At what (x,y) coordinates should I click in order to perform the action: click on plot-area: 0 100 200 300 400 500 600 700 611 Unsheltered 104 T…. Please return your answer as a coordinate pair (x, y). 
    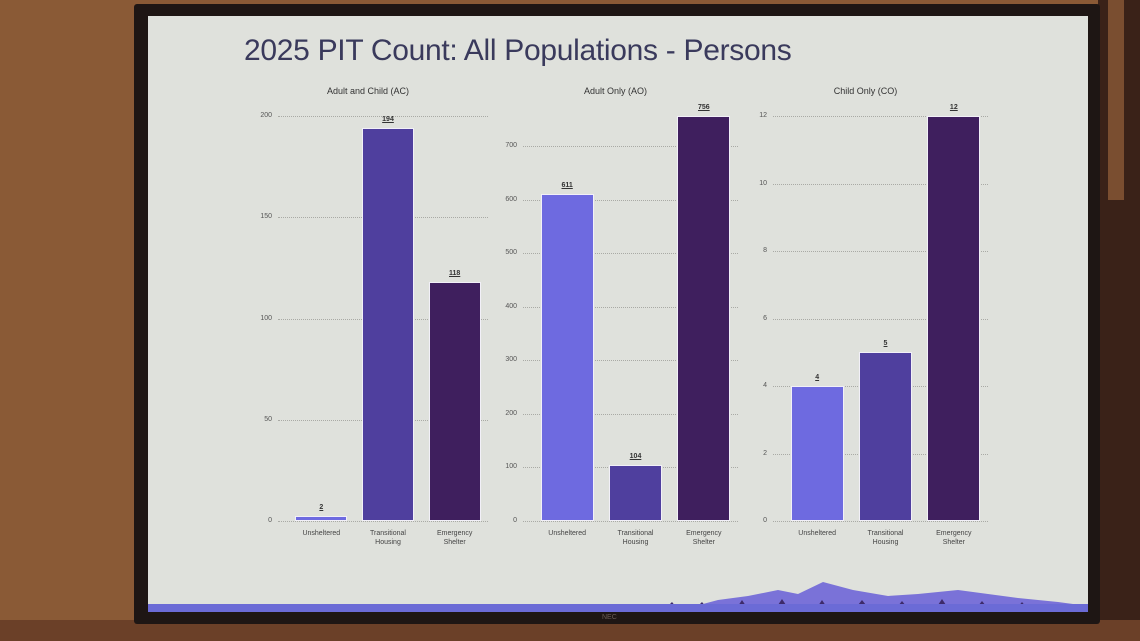
    Looking at the image, I should click on (621, 325).